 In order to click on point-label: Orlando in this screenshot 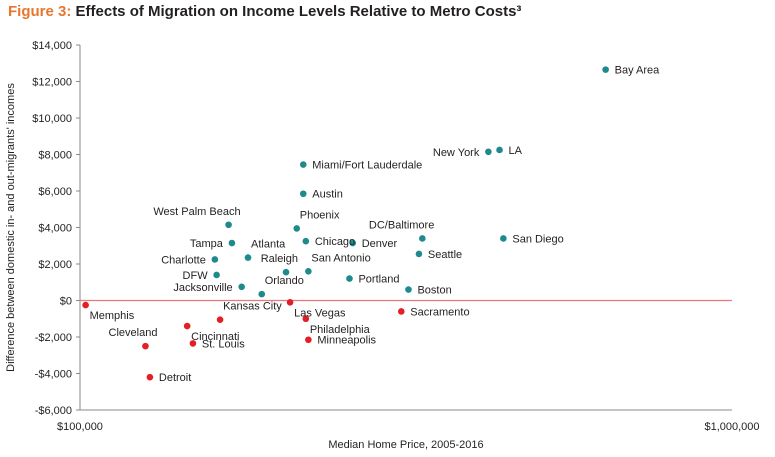, I will do `click(284, 281)`.